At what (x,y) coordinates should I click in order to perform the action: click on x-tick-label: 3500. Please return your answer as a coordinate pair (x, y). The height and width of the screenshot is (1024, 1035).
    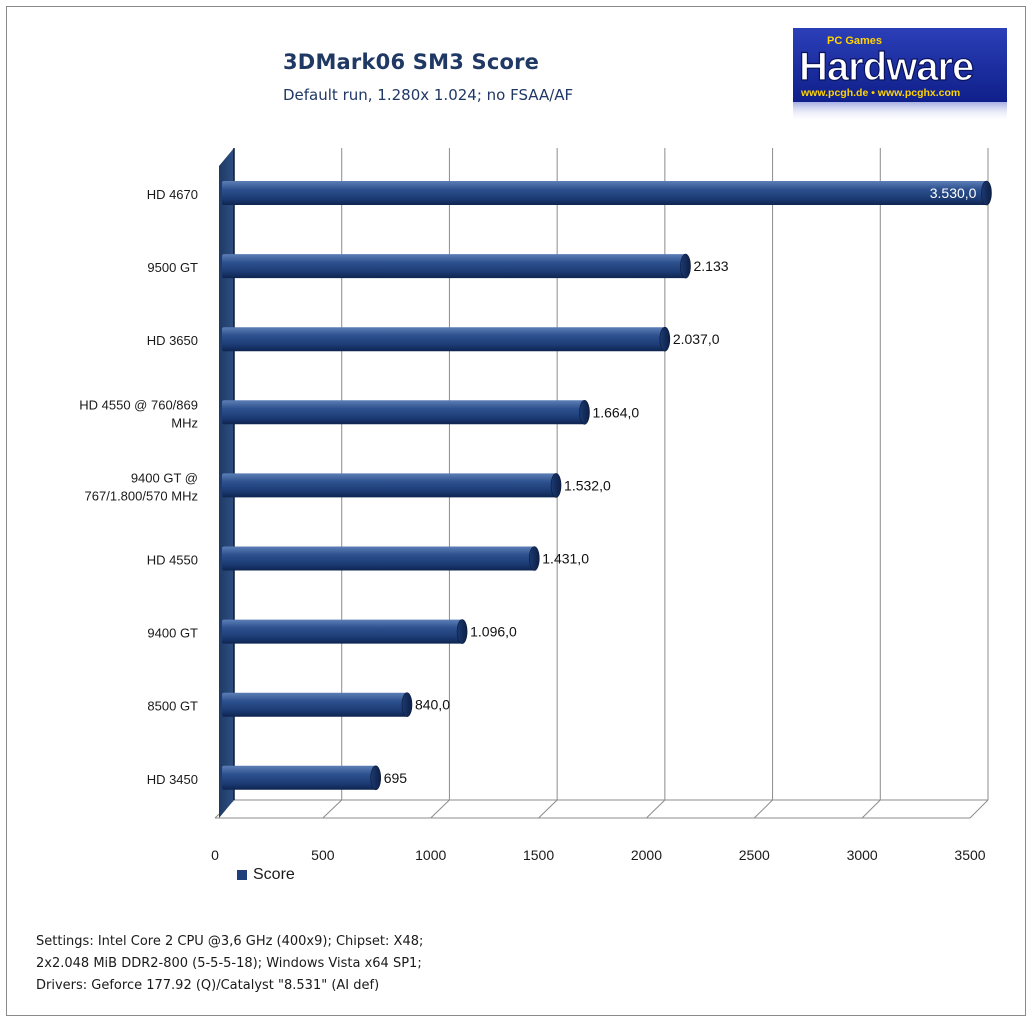
    Looking at the image, I should click on (969, 855).